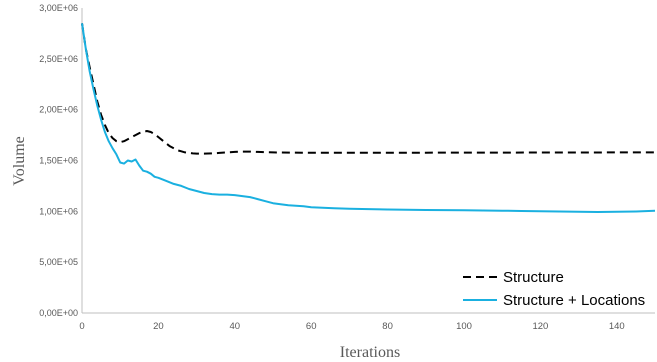  What do you see at coordinates (533, 277) in the screenshot?
I see `legend-label-structure: Structure` at bounding box center [533, 277].